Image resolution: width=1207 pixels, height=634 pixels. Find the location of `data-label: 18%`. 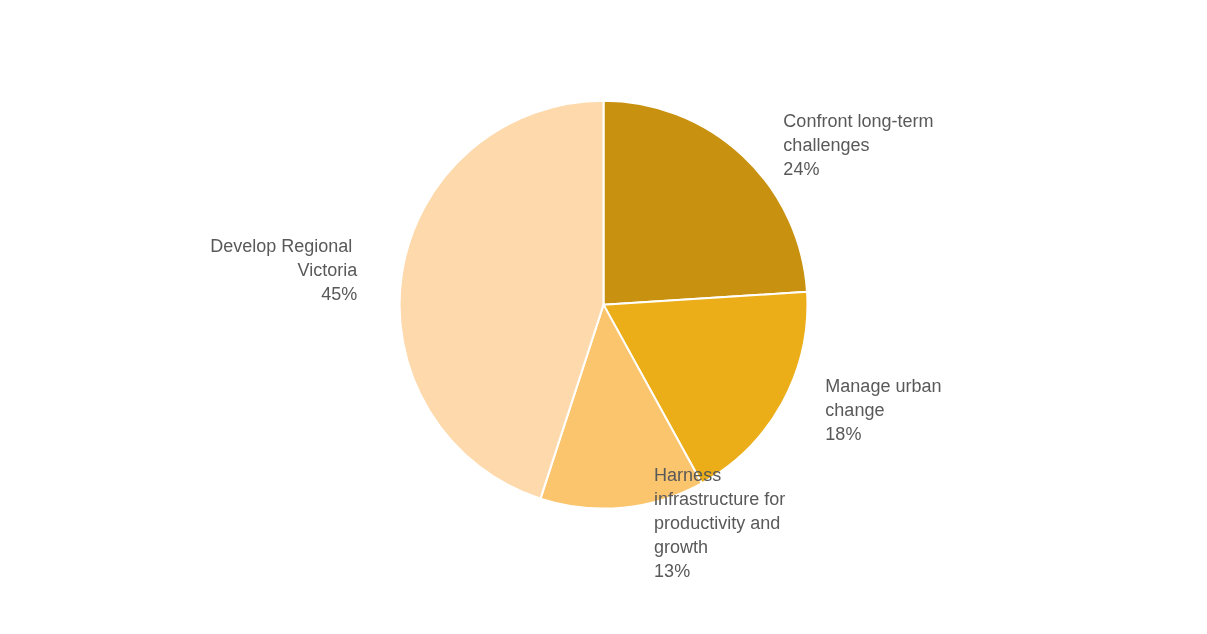

data-label: 18% is located at coordinates (843, 434).